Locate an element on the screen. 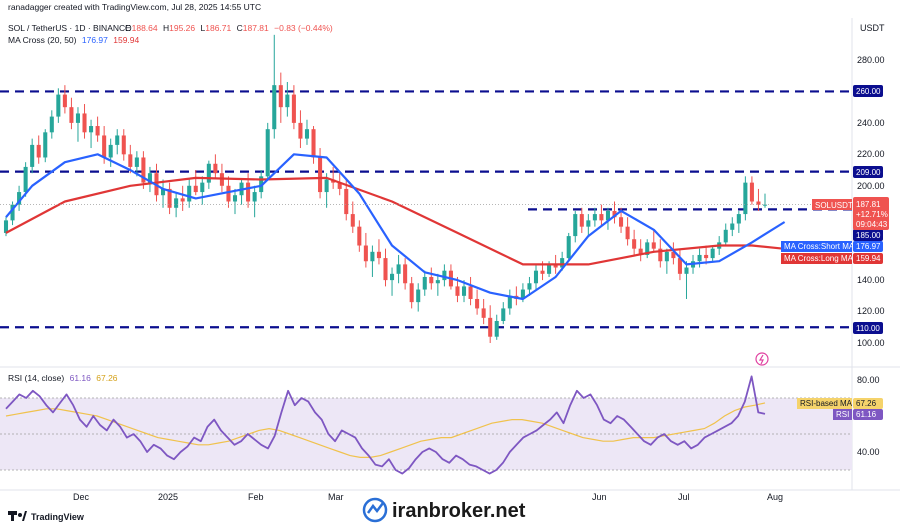 Image resolution: width=900 pixels, height=528 pixels. rsi-tick-40: 40.00 is located at coordinates (868, 452).